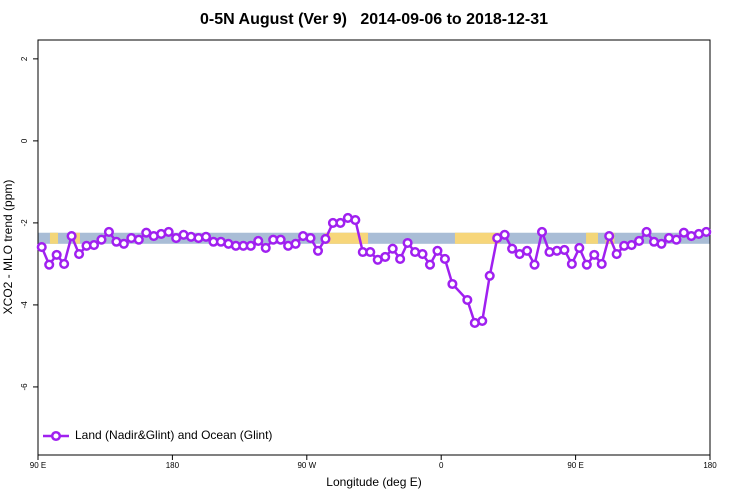 This screenshot has width=750, height=500. I want to click on x-tick-label: 90 W, so click(306, 465).